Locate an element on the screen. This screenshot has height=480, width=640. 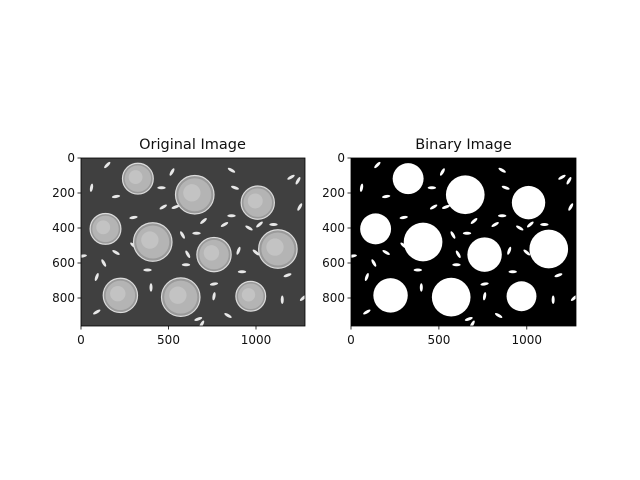
binary-image-axes: 0 500 1000 0 200 400 600 800 is located at coordinates (432, 249).